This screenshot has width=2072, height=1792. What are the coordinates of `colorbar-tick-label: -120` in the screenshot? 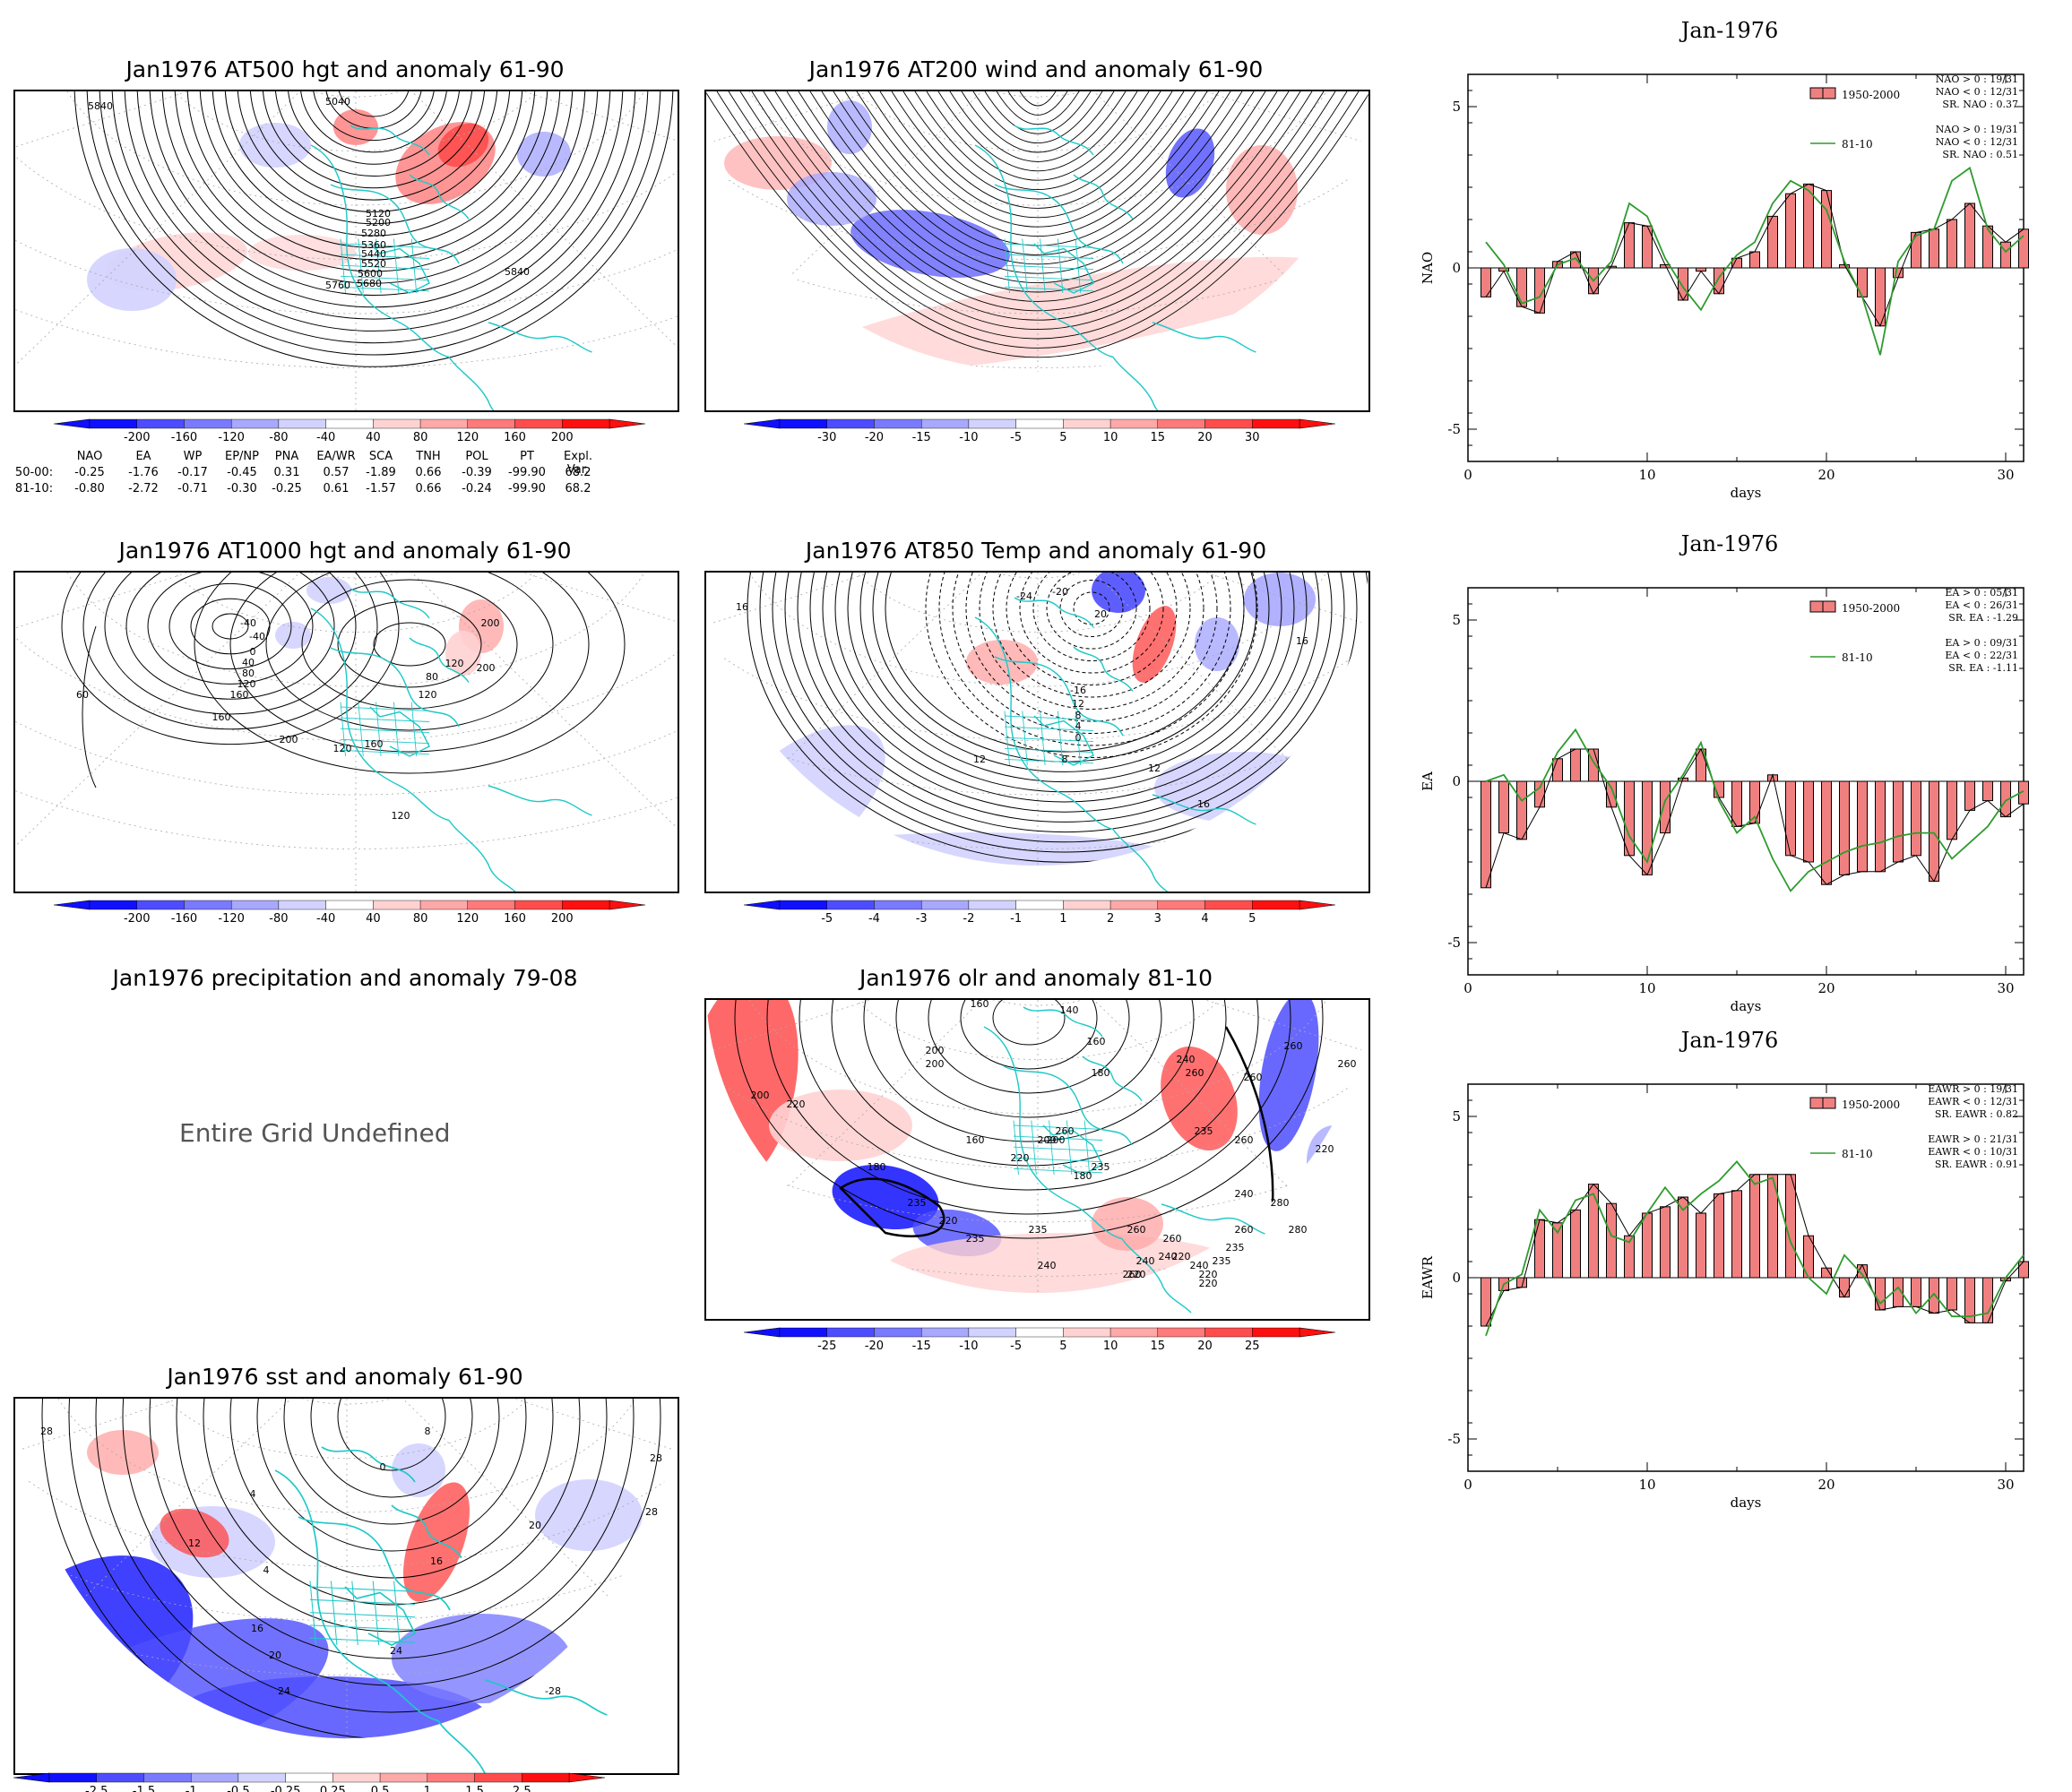 It's located at (231, 919).